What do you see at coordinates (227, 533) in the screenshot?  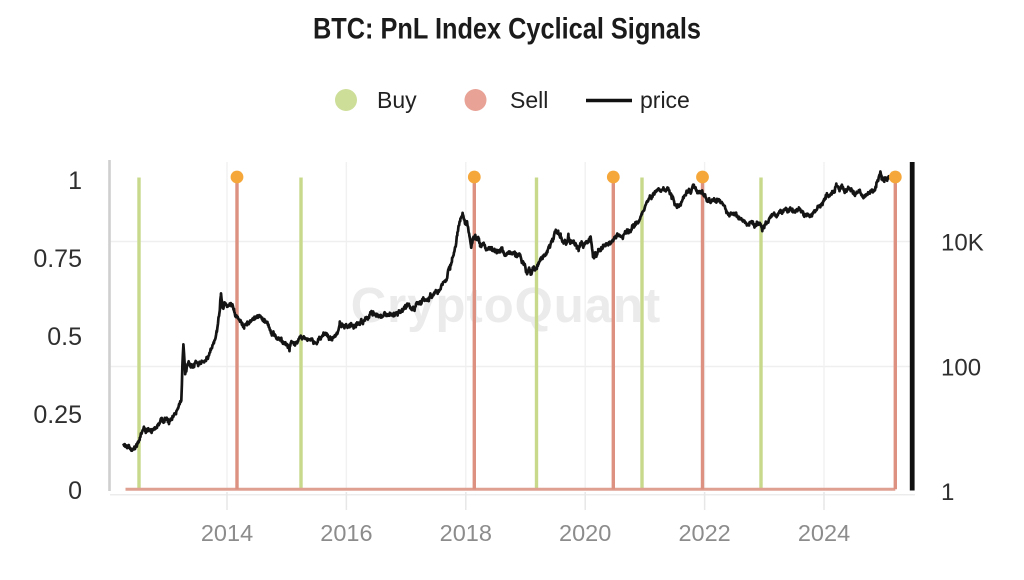 I see `svg-text: 2014` at bounding box center [227, 533].